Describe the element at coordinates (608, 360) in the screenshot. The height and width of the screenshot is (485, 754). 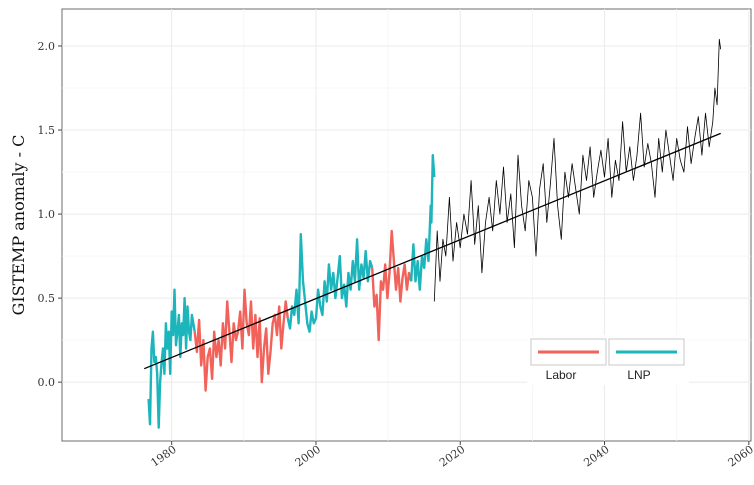
I see `legend: Labor LNP` at that location.